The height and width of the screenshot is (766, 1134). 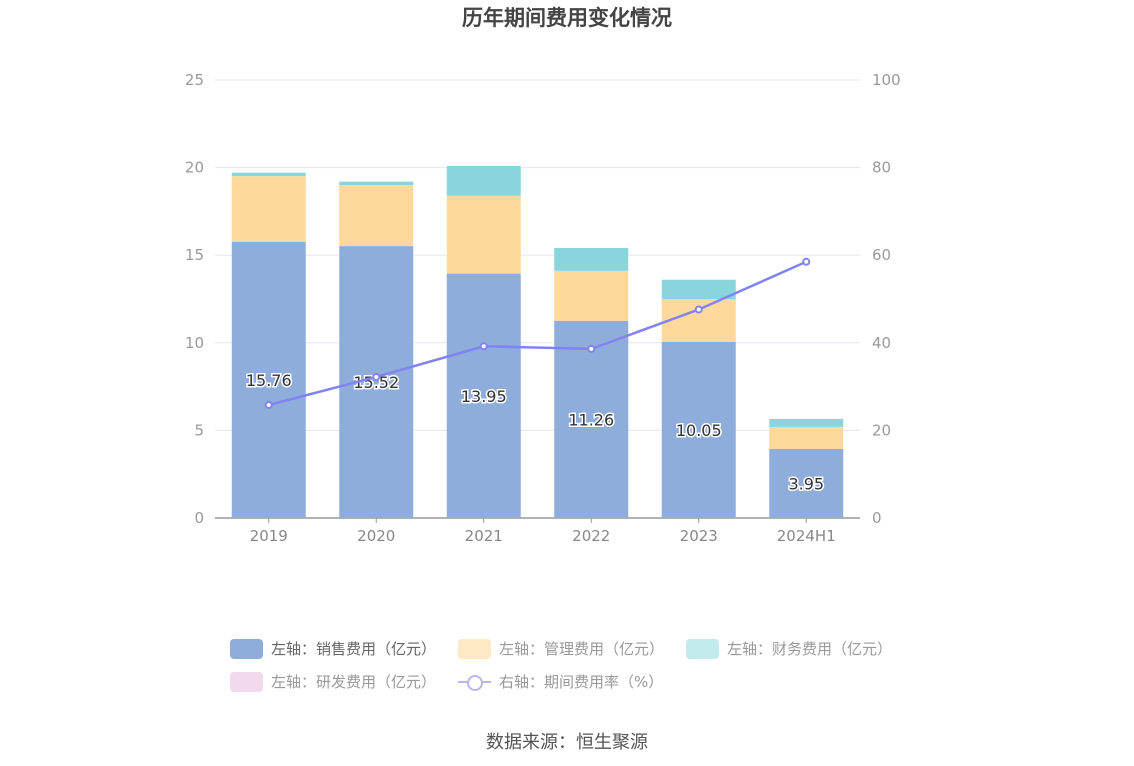 I want to click on legend-swatch-rate, so click(x=475, y=682).